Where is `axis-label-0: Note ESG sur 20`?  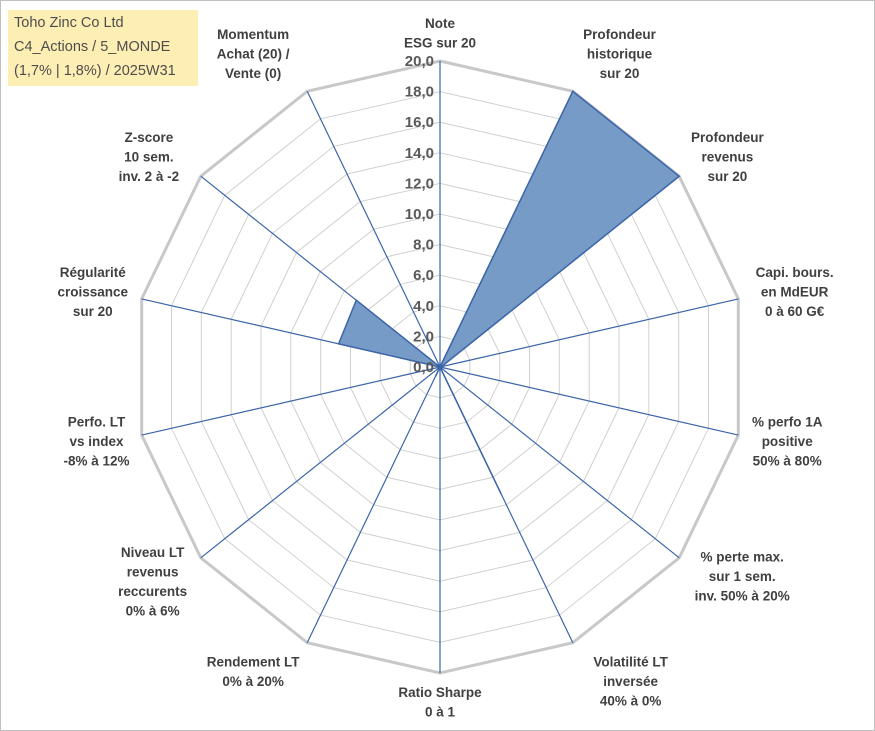
axis-label-0: Note ESG sur 20 is located at coordinates (440, 33).